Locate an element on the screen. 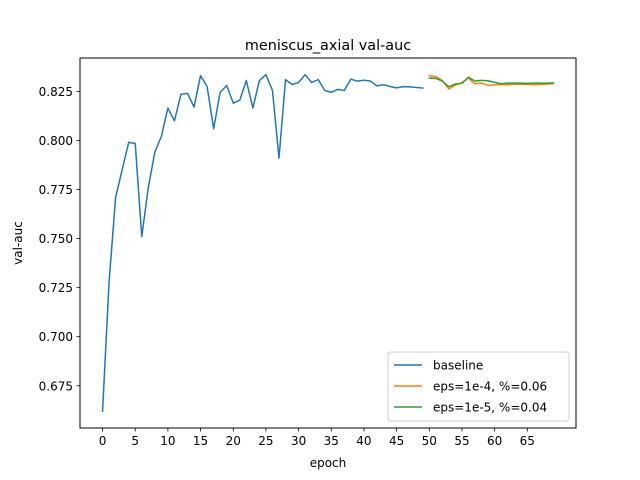  y-axis-ticks: 0.675 0.700 0.725 0.750 0.775 0.800 0.825 is located at coordinates (59, 239).